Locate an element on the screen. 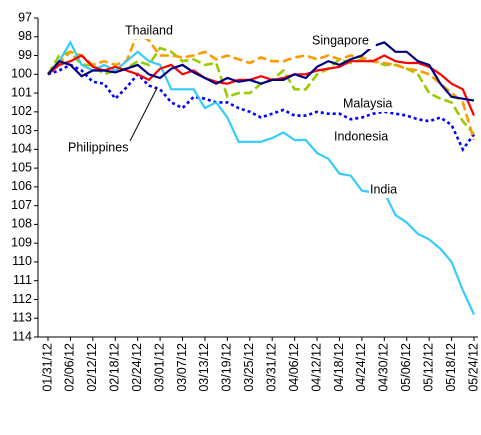  series-label: Malaysia is located at coordinates (367, 103).